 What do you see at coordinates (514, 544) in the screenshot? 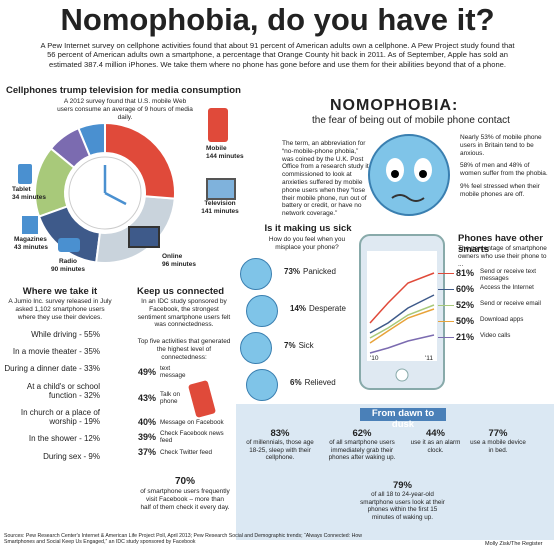
I see `credit: Molly Zisk/The Register` at bounding box center [514, 544].